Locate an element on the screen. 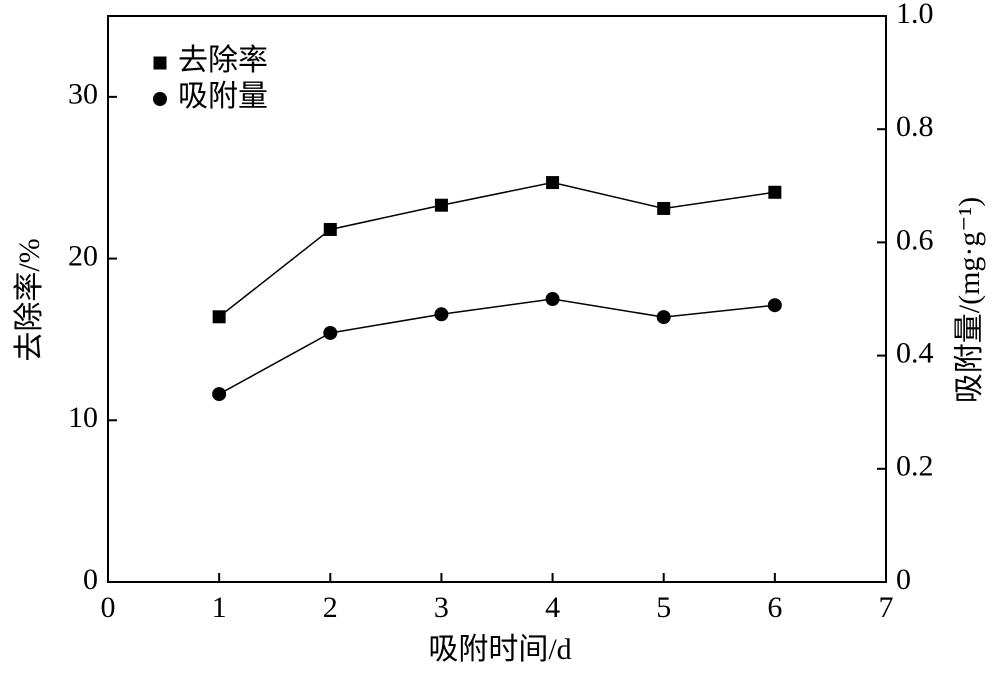 This screenshot has width=1000, height=677. x-tick-label: 6 is located at coordinates (774, 607).